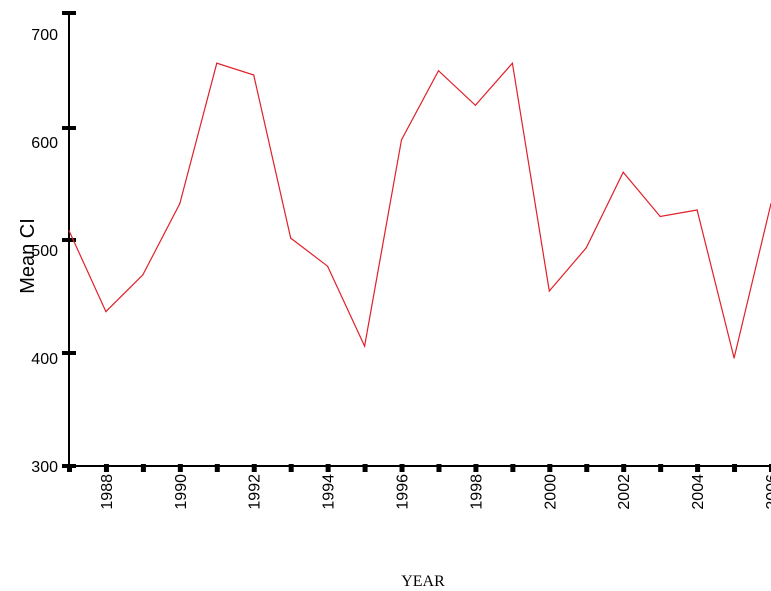  What do you see at coordinates (44, 467) in the screenshot?
I see `y-tick-label: 300` at bounding box center [44, 467].